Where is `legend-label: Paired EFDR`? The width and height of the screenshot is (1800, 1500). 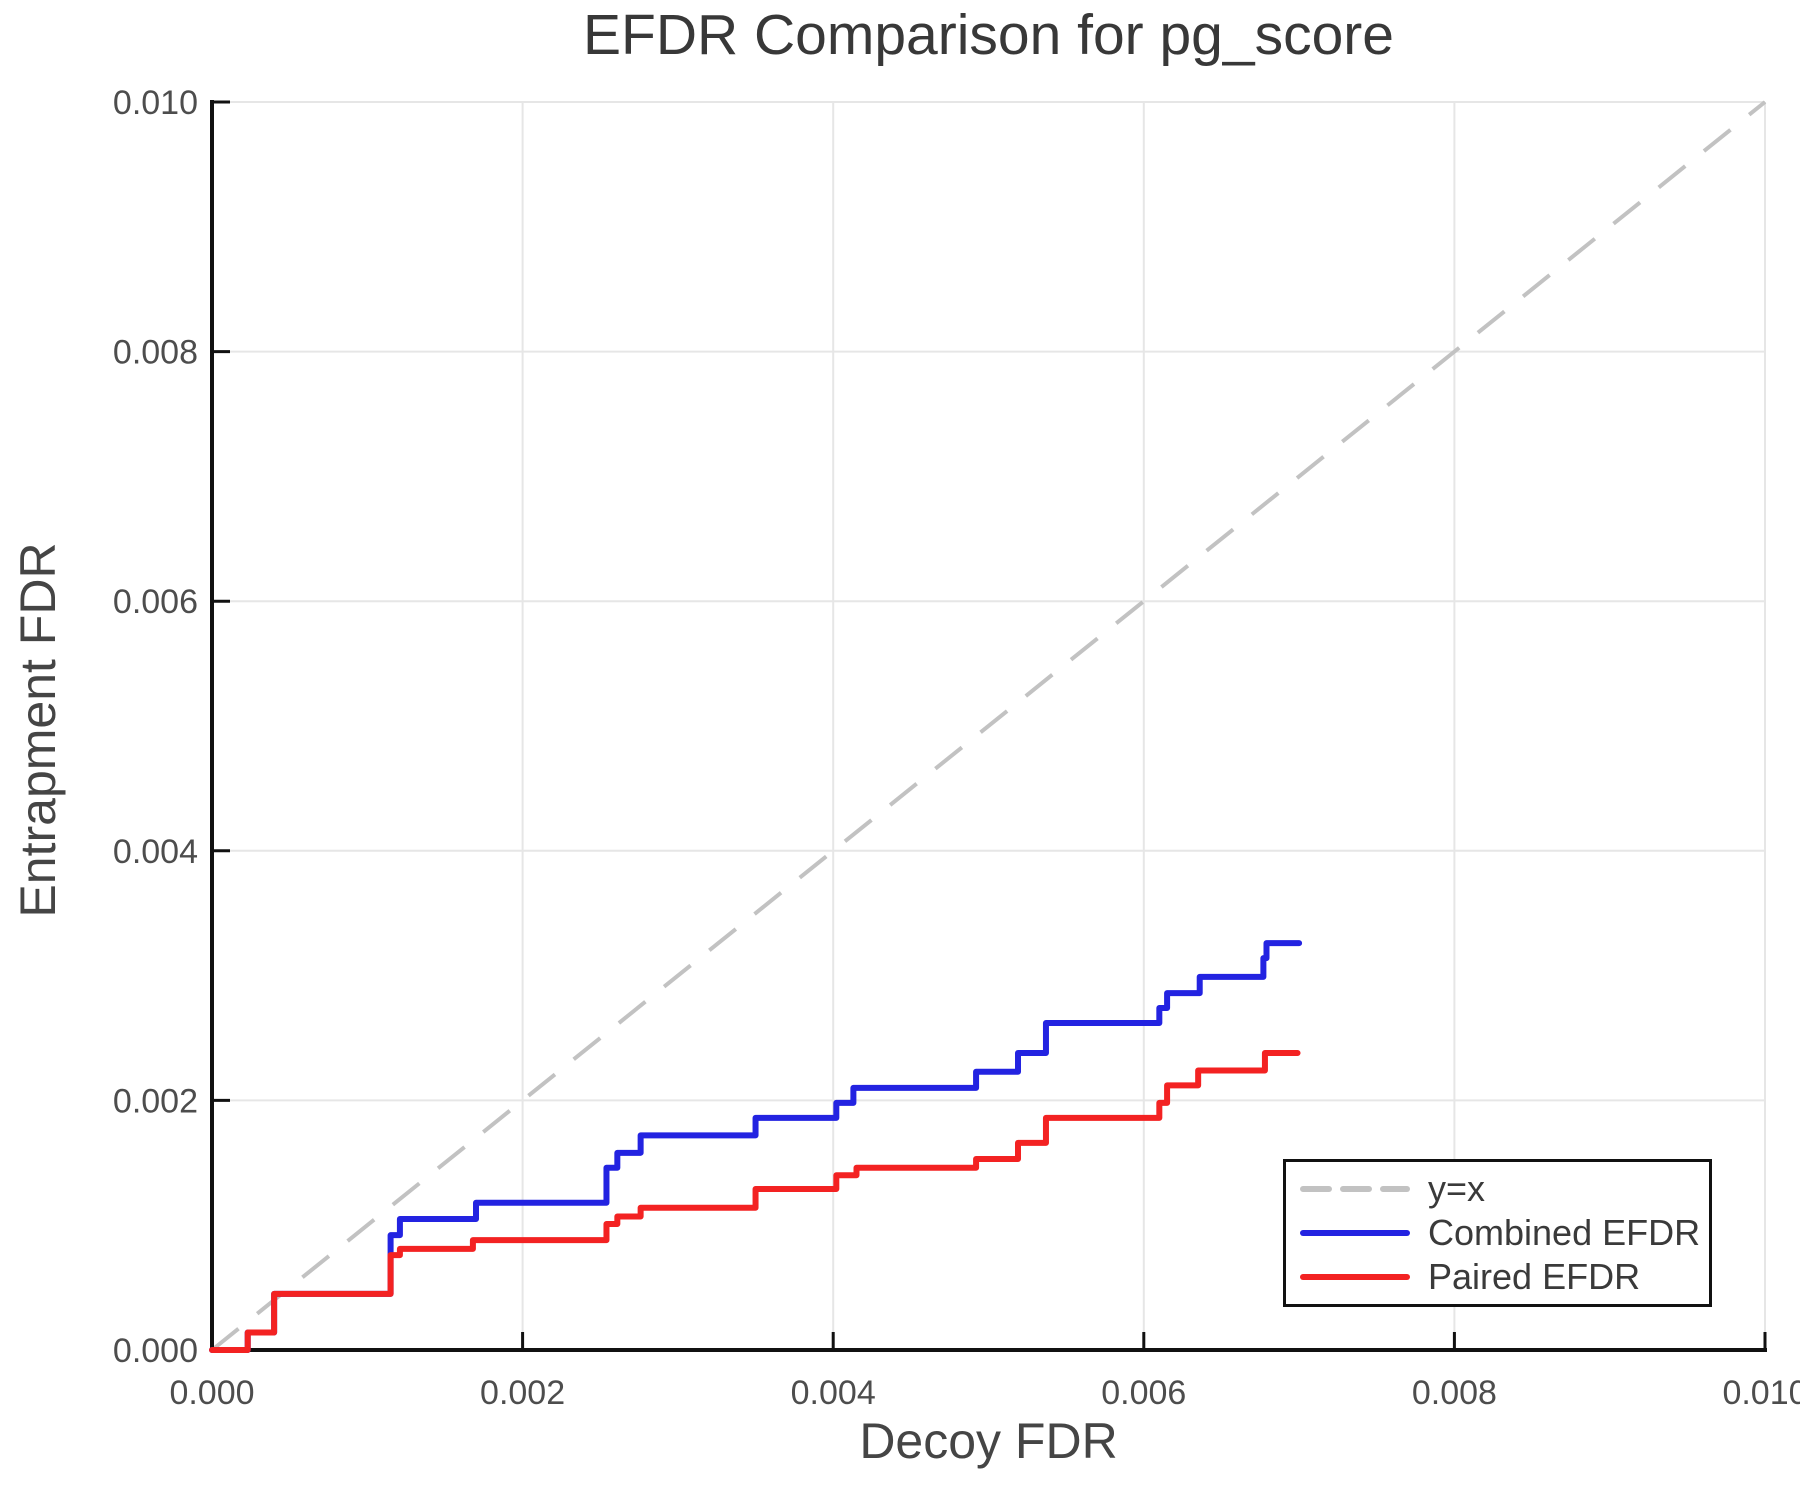 legend-label: Paired EFDR is located at coordinates (1534, 1276).